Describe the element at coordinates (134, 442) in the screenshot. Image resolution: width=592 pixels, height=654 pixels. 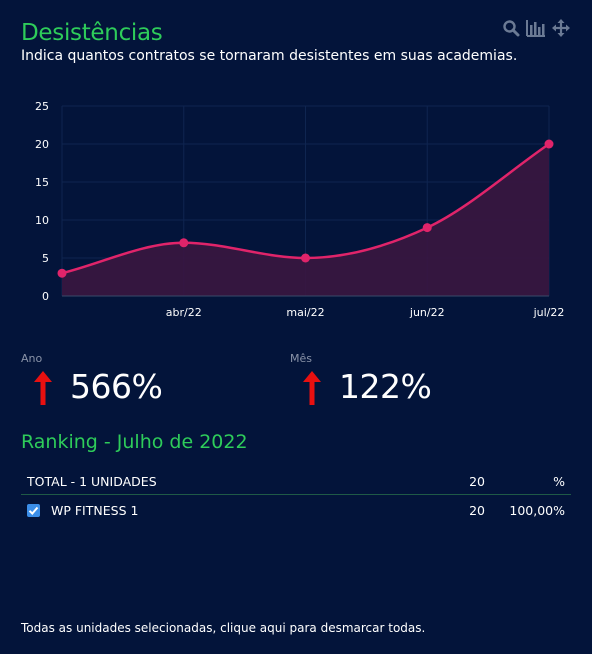
I see `ranking-title: Ranking - Julho de 2022` at that location.